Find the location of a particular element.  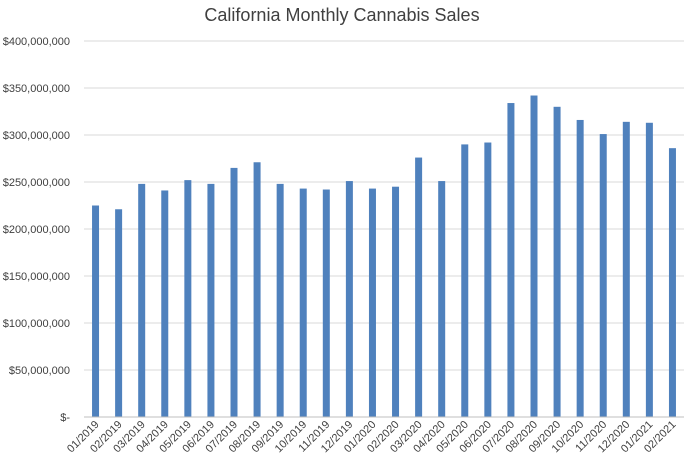

bar-12-2020 is located at coordinates (626, 269).